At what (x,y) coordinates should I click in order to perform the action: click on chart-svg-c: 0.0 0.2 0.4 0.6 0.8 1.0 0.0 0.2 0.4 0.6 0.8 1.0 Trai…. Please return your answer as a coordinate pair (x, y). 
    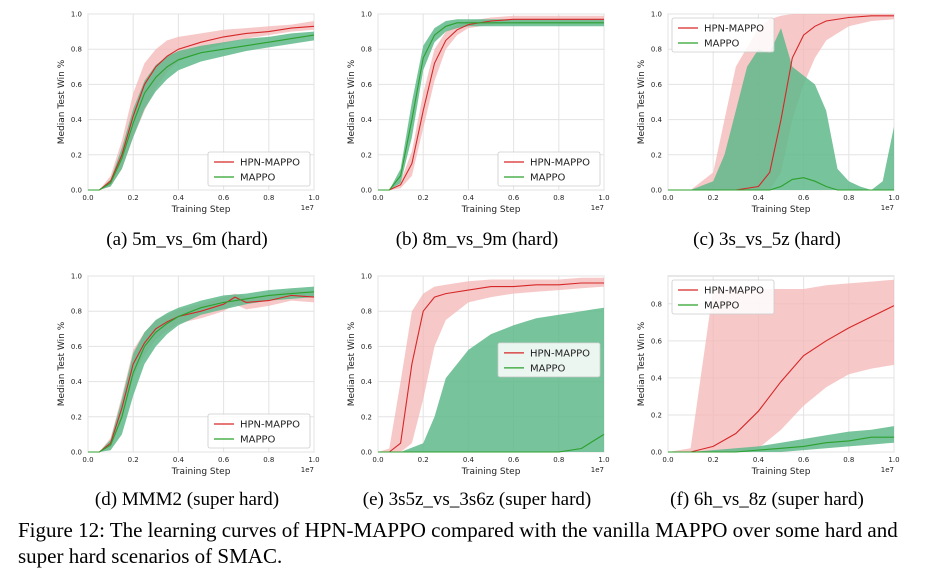
    Looking at the image, I should click on (768, 113).